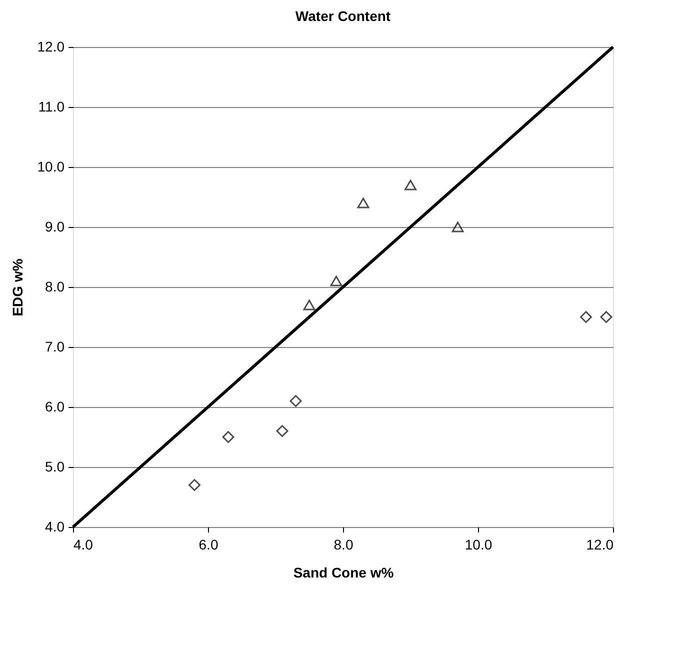  Describe the element at coordinates (55, 286) in the screenshot. I see `y-tick-label: 8.0` at that location.